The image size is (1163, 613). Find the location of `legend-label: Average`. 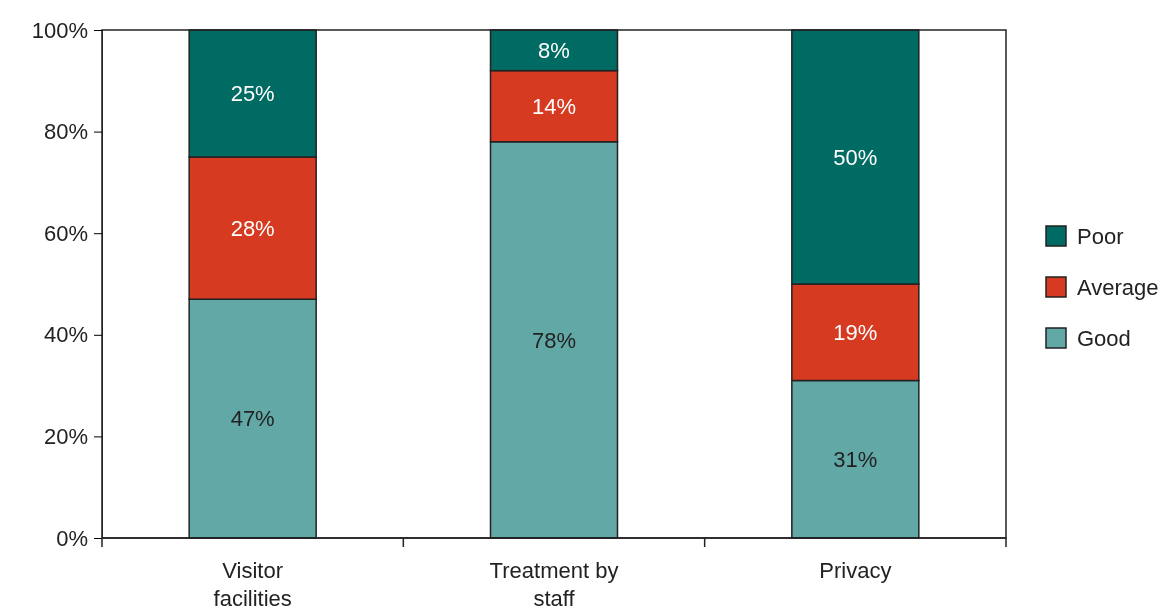

legend-label: Average is located at coordinates (1118, 287).